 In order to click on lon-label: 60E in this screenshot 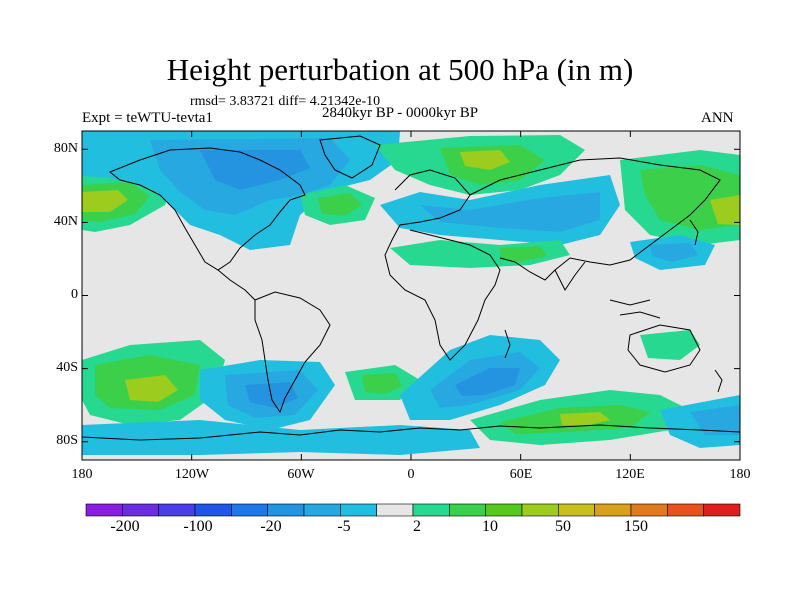, I will do `click(521, 474)`.